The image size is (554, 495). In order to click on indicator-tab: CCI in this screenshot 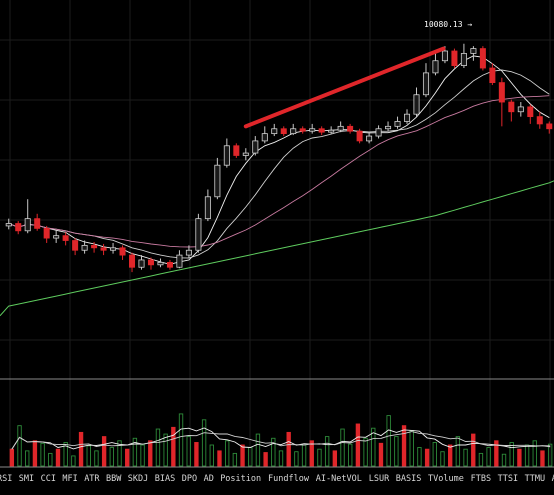, I will do `click(48, 479)`.